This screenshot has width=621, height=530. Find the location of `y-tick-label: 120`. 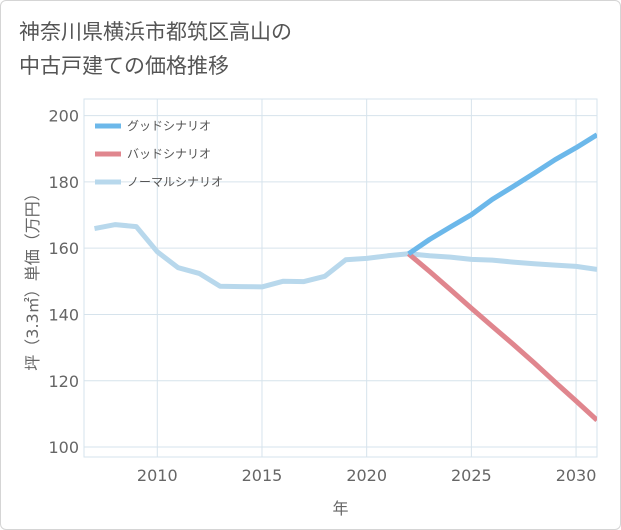

y-tick-label: 120 is located at coordinates (63, 381).